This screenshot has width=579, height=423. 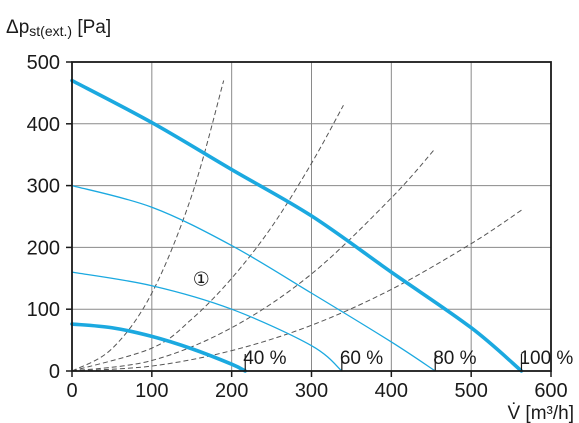 I want to click on y-axis-title: Δpst(ext.) [Pa], so click(x=58, y=28).